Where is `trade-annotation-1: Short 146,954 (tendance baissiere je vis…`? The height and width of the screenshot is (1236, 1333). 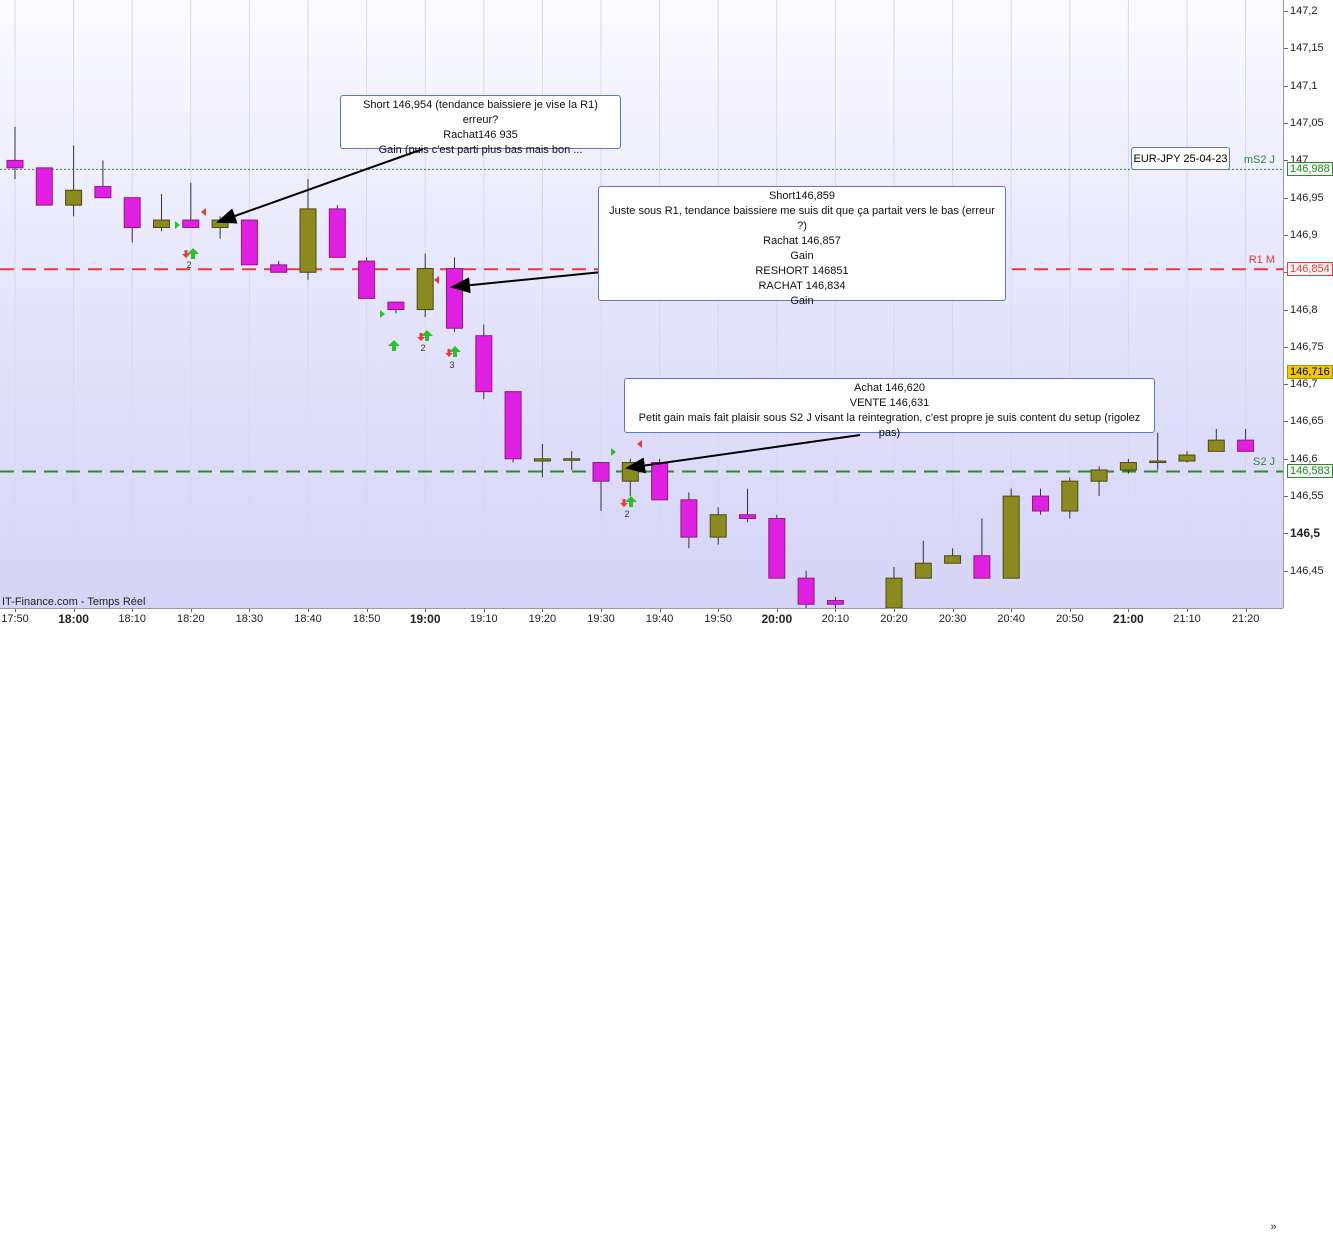 trade-annotation-1: Short 146,954 (tendance baissiere je vis… is located at coordinates (480, 125).